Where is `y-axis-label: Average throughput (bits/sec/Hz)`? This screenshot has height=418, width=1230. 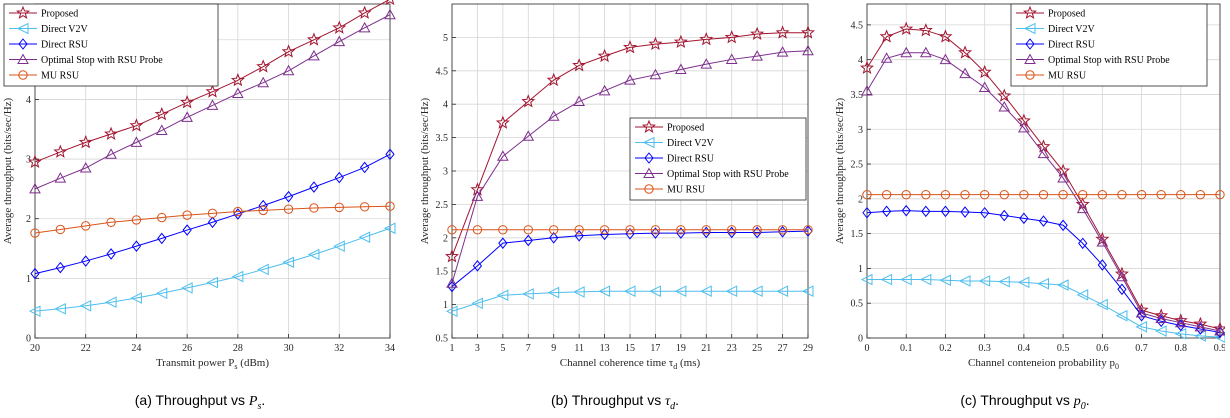
y-axis-label: Average throughput (bits/sec/Hz) is located at coordinates (425, 170).